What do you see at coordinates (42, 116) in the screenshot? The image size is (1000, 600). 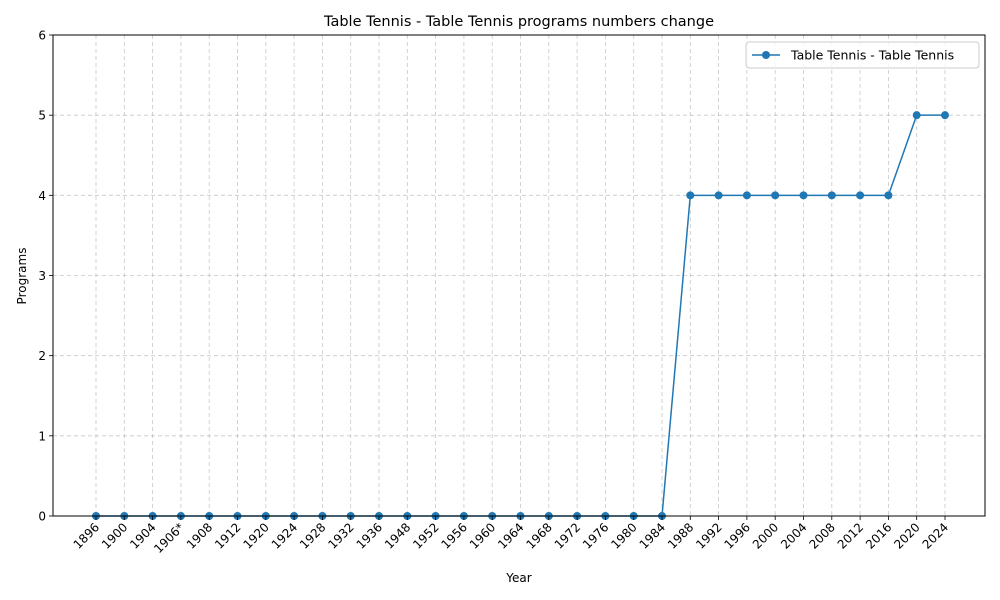 I see `y-tick-label: 5` at bounding box center [42, 116].